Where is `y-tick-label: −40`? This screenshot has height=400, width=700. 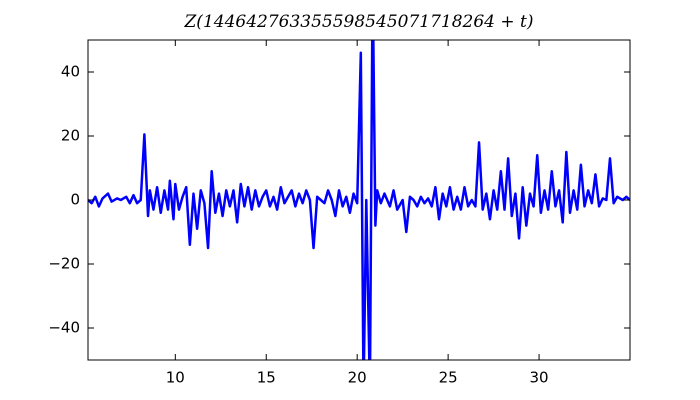
y-tick-label: −40 is located at coordinates (64, 328).